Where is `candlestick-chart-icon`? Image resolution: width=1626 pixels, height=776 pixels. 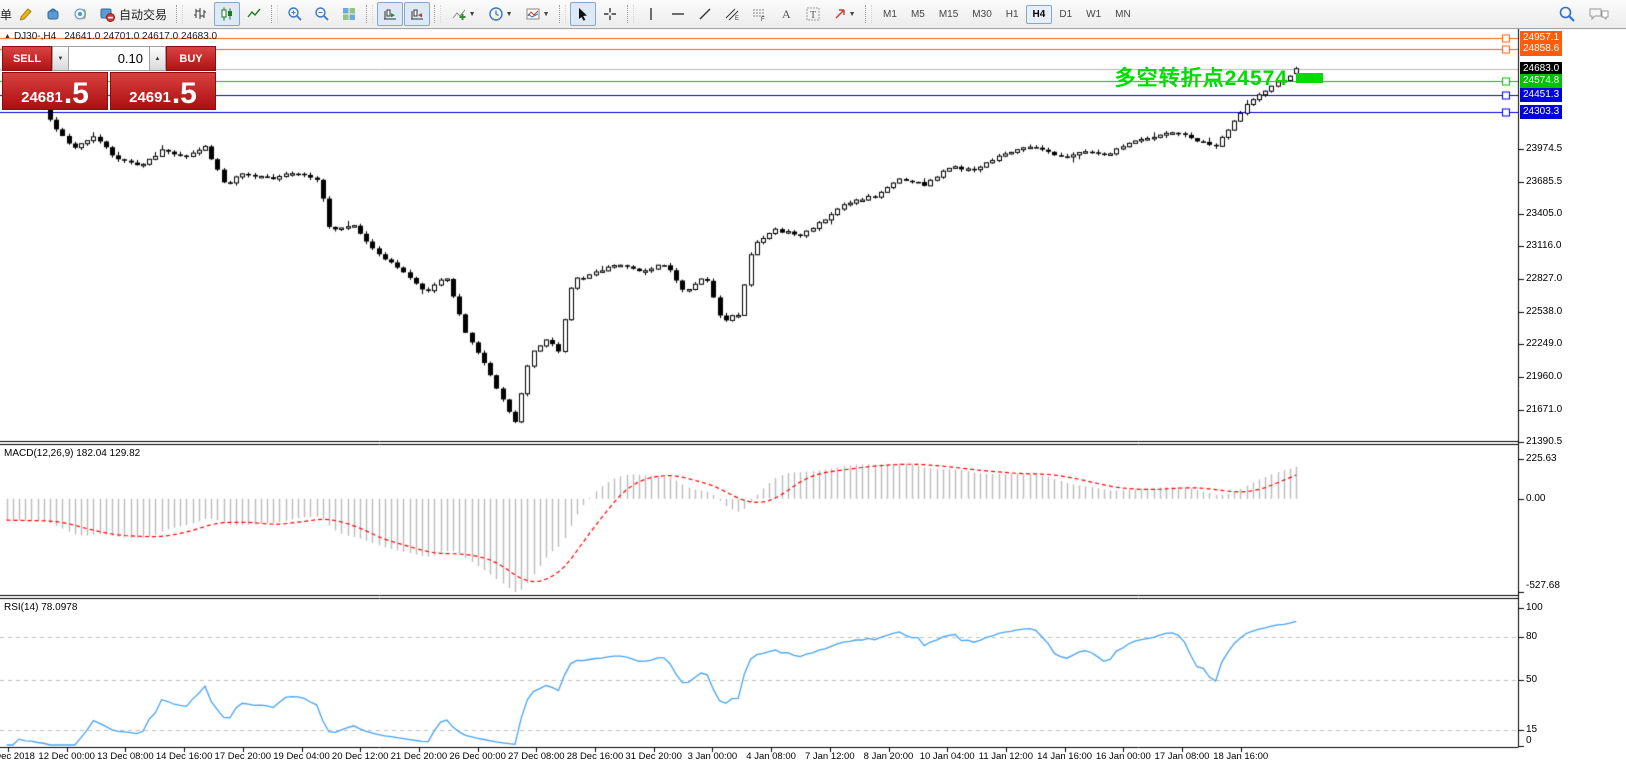
candlestick-chart-icon is located at coordinates (227, 14).